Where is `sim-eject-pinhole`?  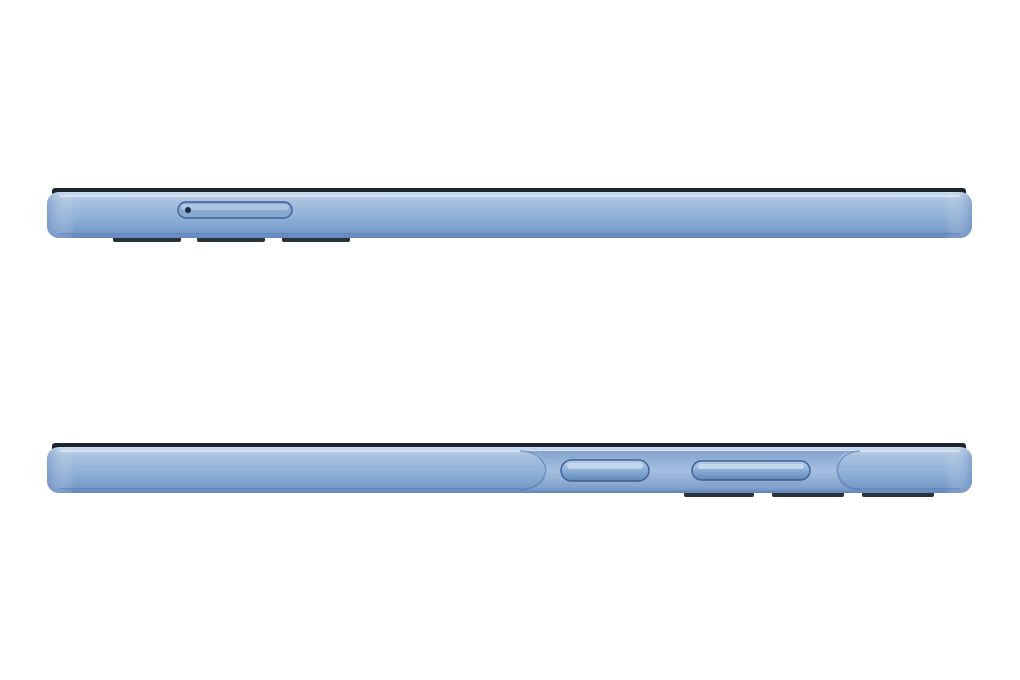 sim-eject-pinhole is located at coordinates (188, 210).